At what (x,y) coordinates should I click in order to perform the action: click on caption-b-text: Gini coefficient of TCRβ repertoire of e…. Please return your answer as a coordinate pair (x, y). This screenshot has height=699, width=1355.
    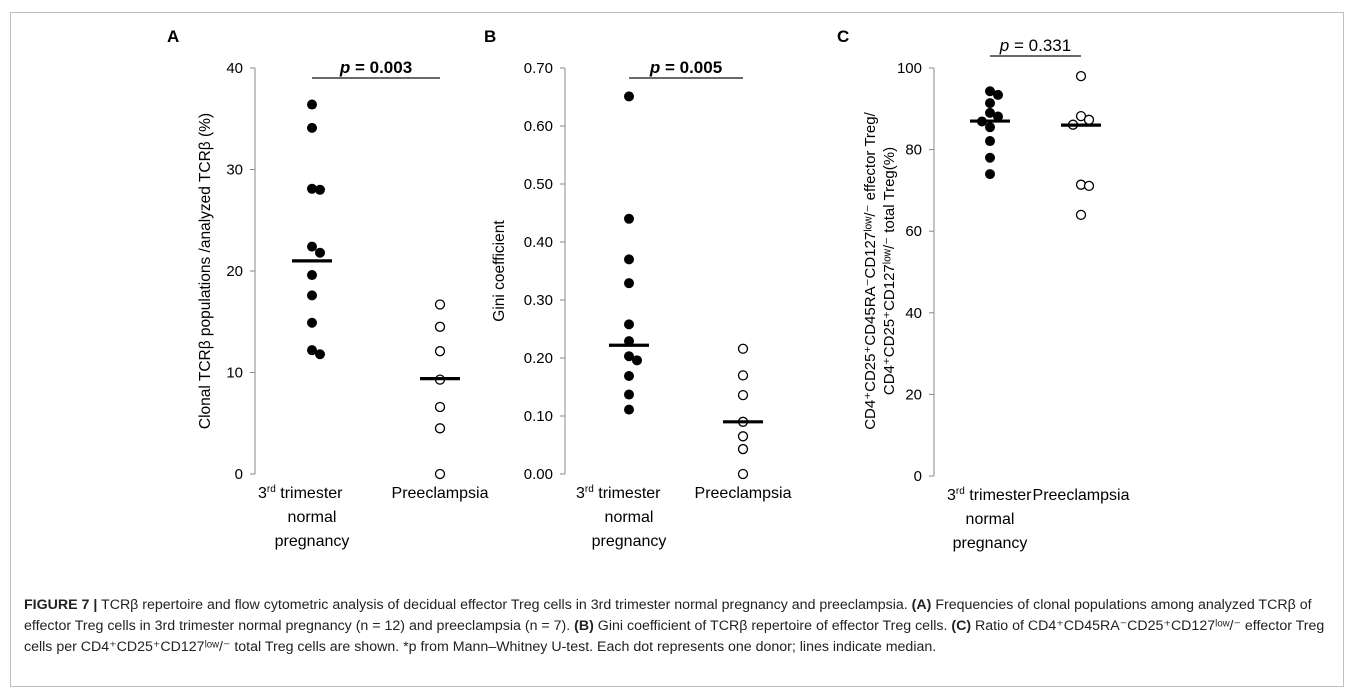
    Looking at the image, I should click on (772, 626).